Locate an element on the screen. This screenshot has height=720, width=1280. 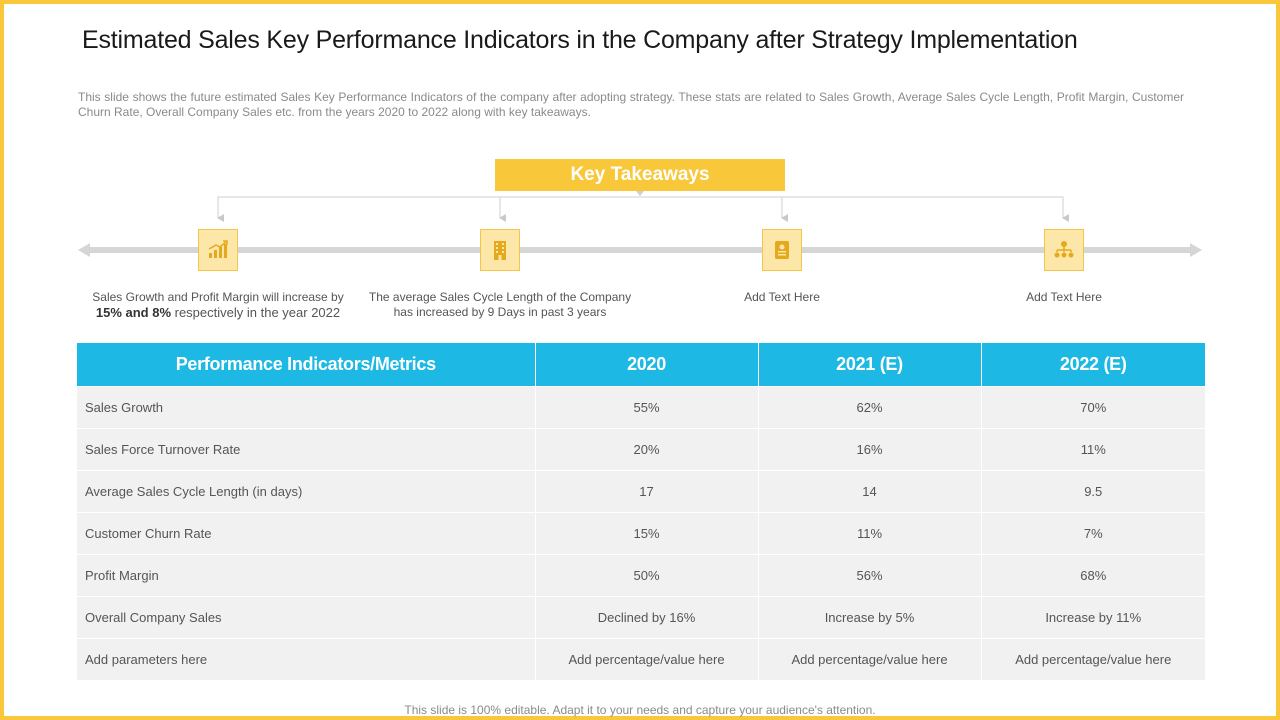
value-cell: 62% is located at coordinates (869, 407).